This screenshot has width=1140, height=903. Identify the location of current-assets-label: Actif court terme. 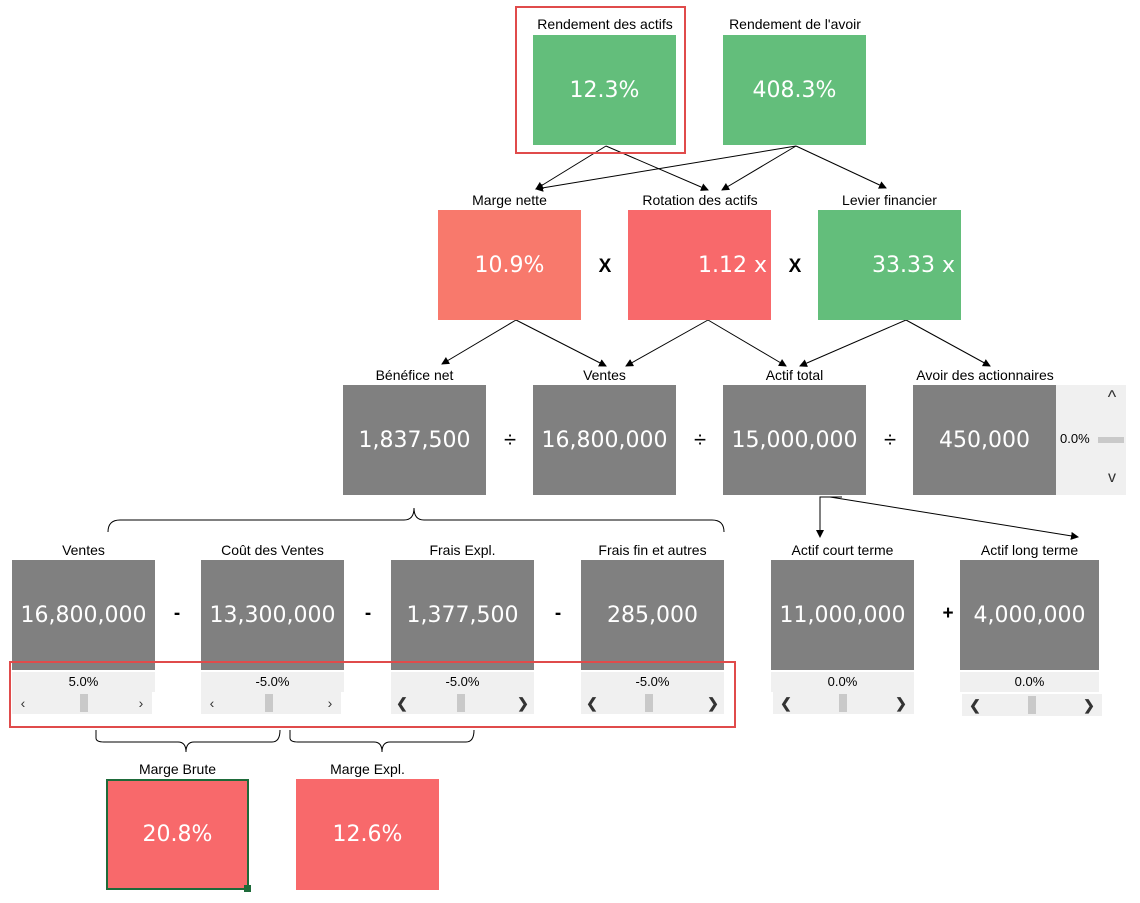
(842, 550).